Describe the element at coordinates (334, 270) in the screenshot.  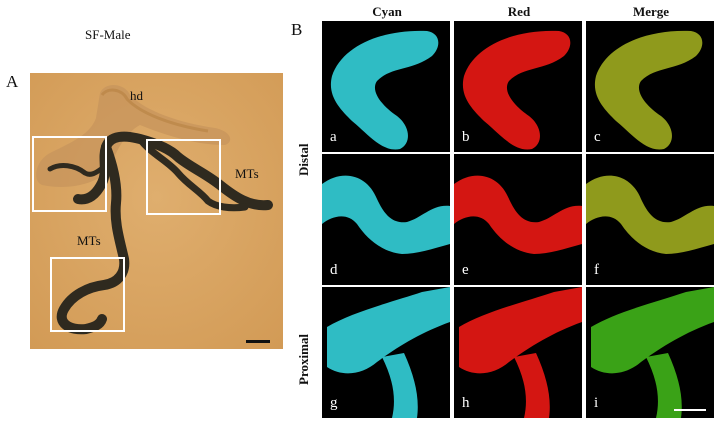
I see `panel-letter-d: d` at that location.